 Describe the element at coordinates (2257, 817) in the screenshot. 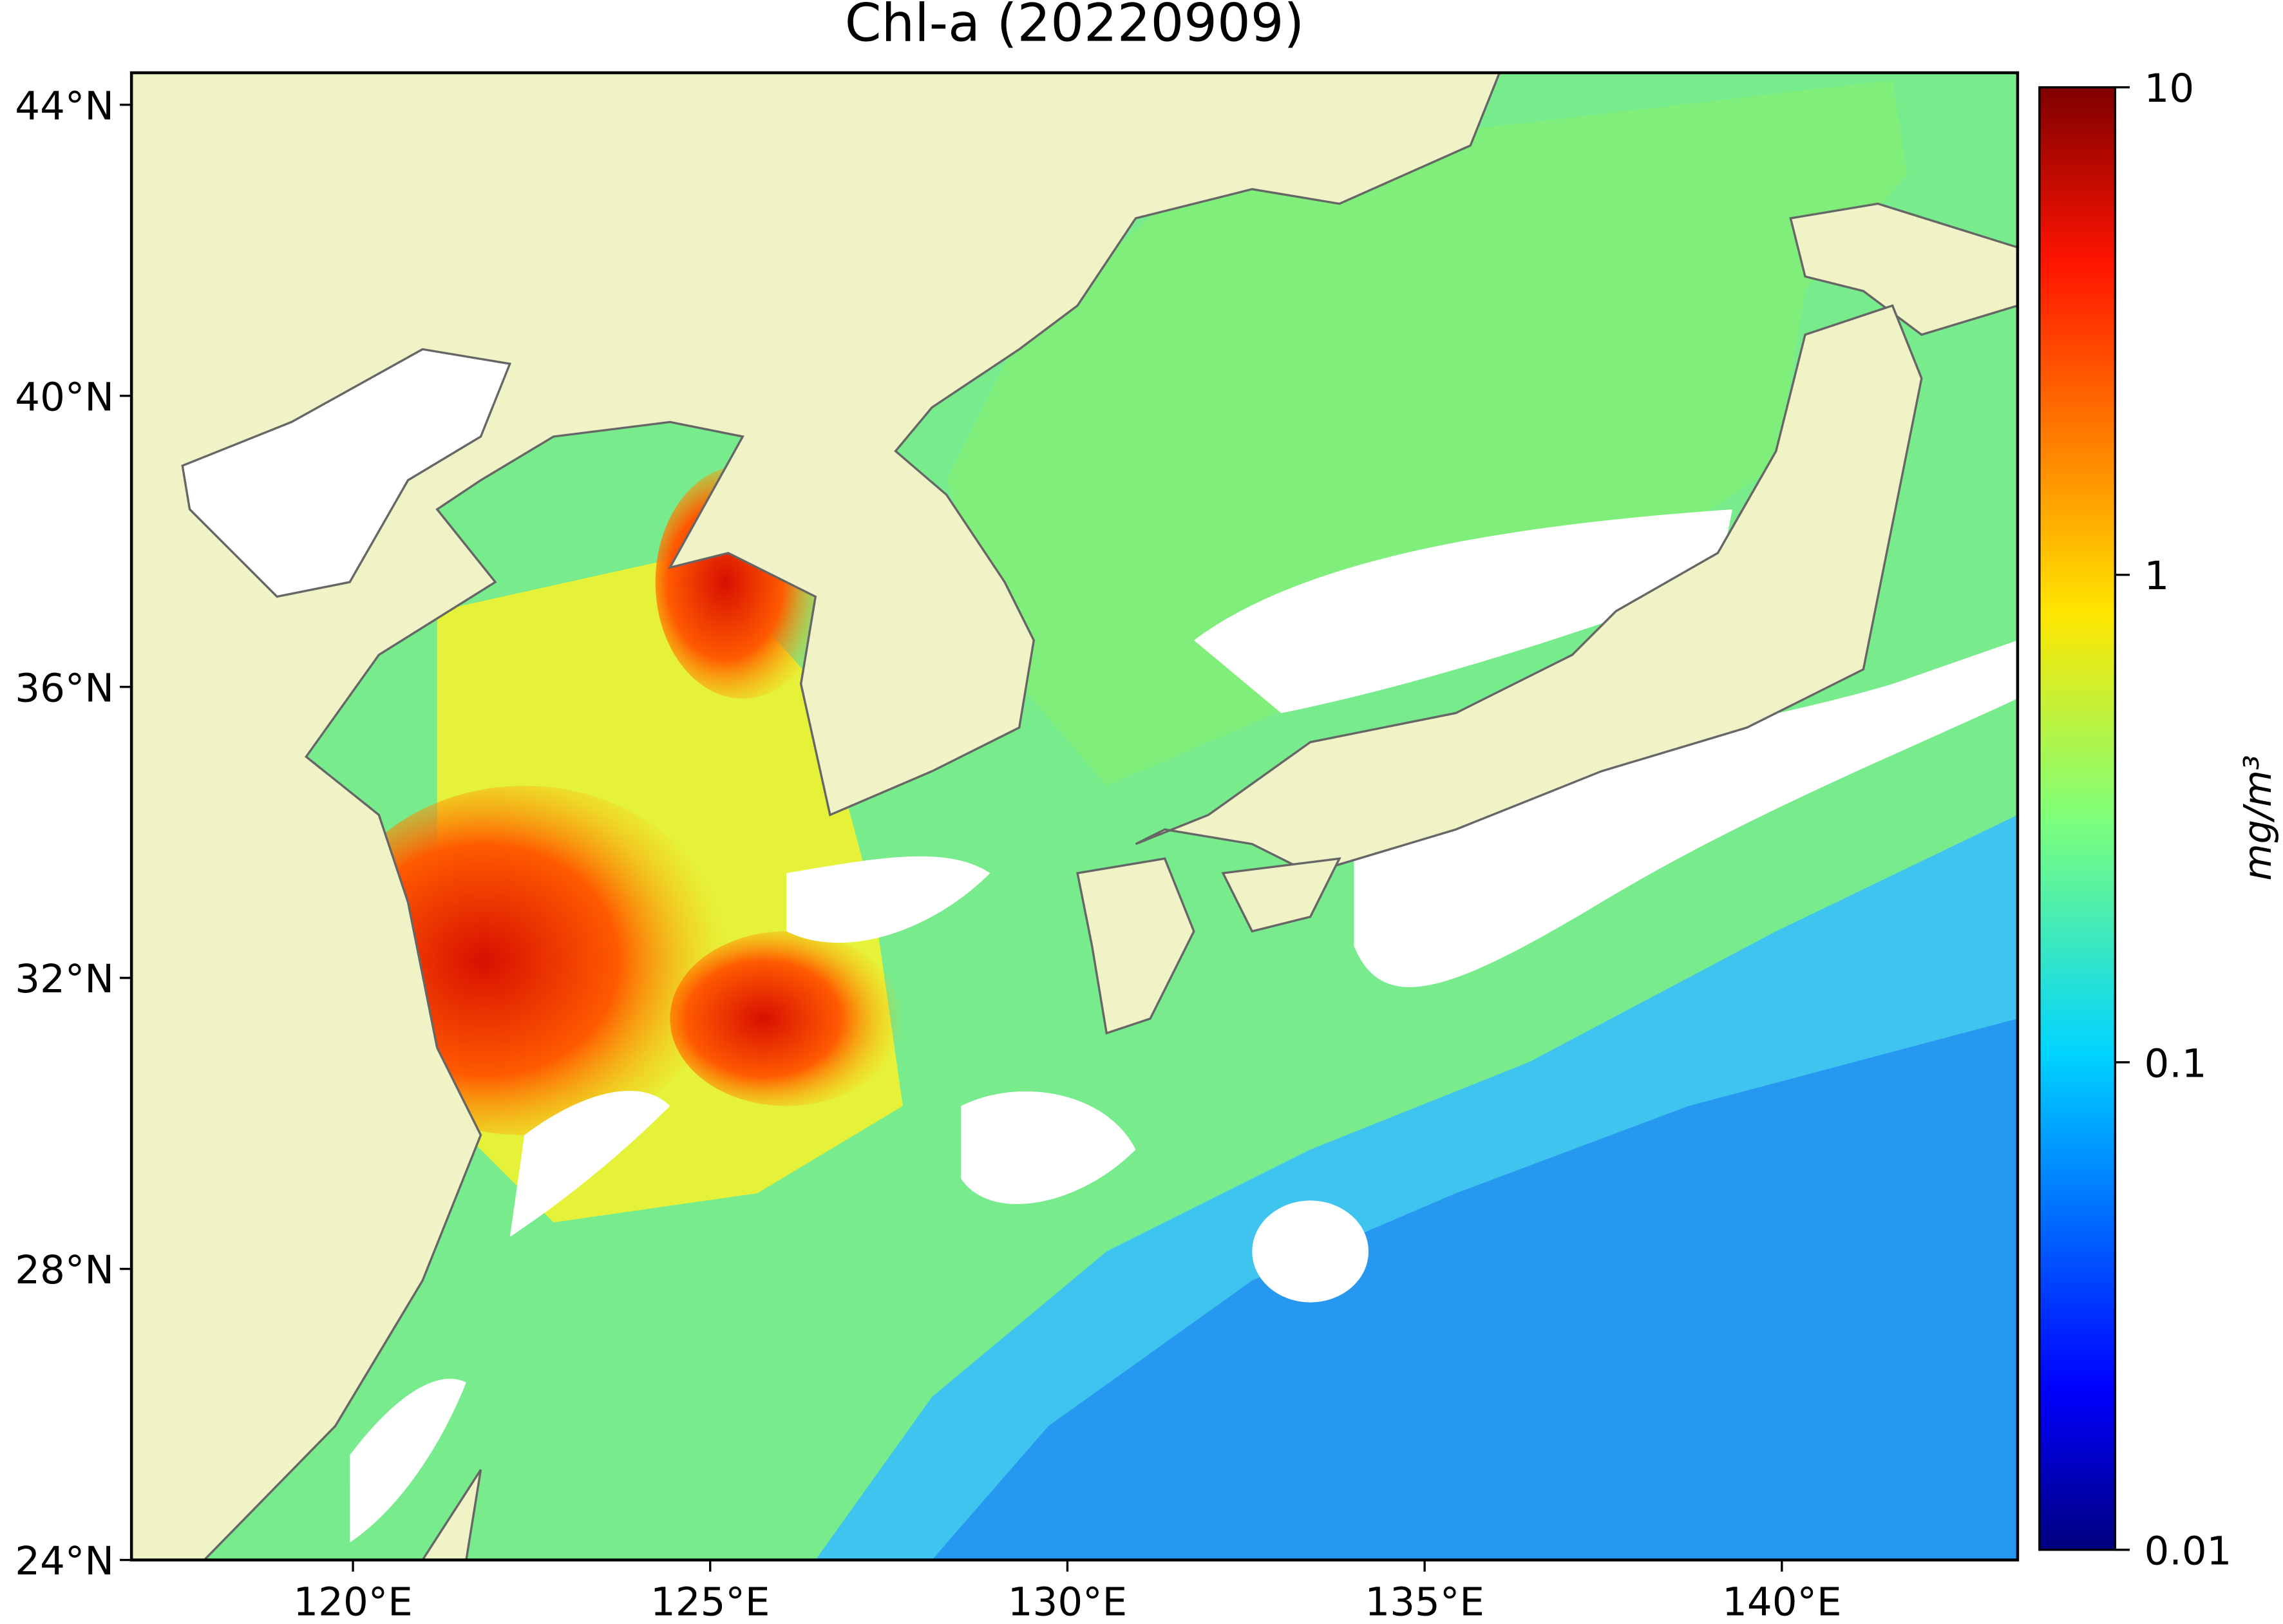

I see `colorbar-label: mg/m³` at that location.